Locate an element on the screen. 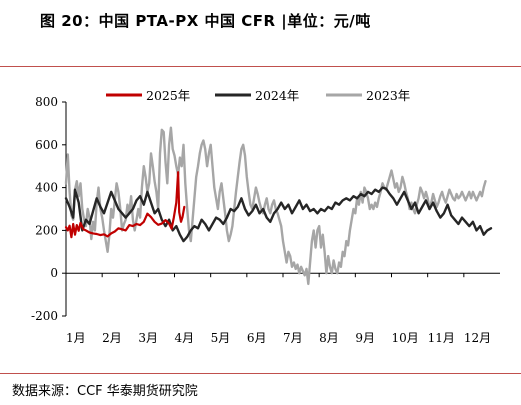 This screenshot has width=521, height=405. legend: 2025年 2024年 2023年 is located at coordinates (258, 95).